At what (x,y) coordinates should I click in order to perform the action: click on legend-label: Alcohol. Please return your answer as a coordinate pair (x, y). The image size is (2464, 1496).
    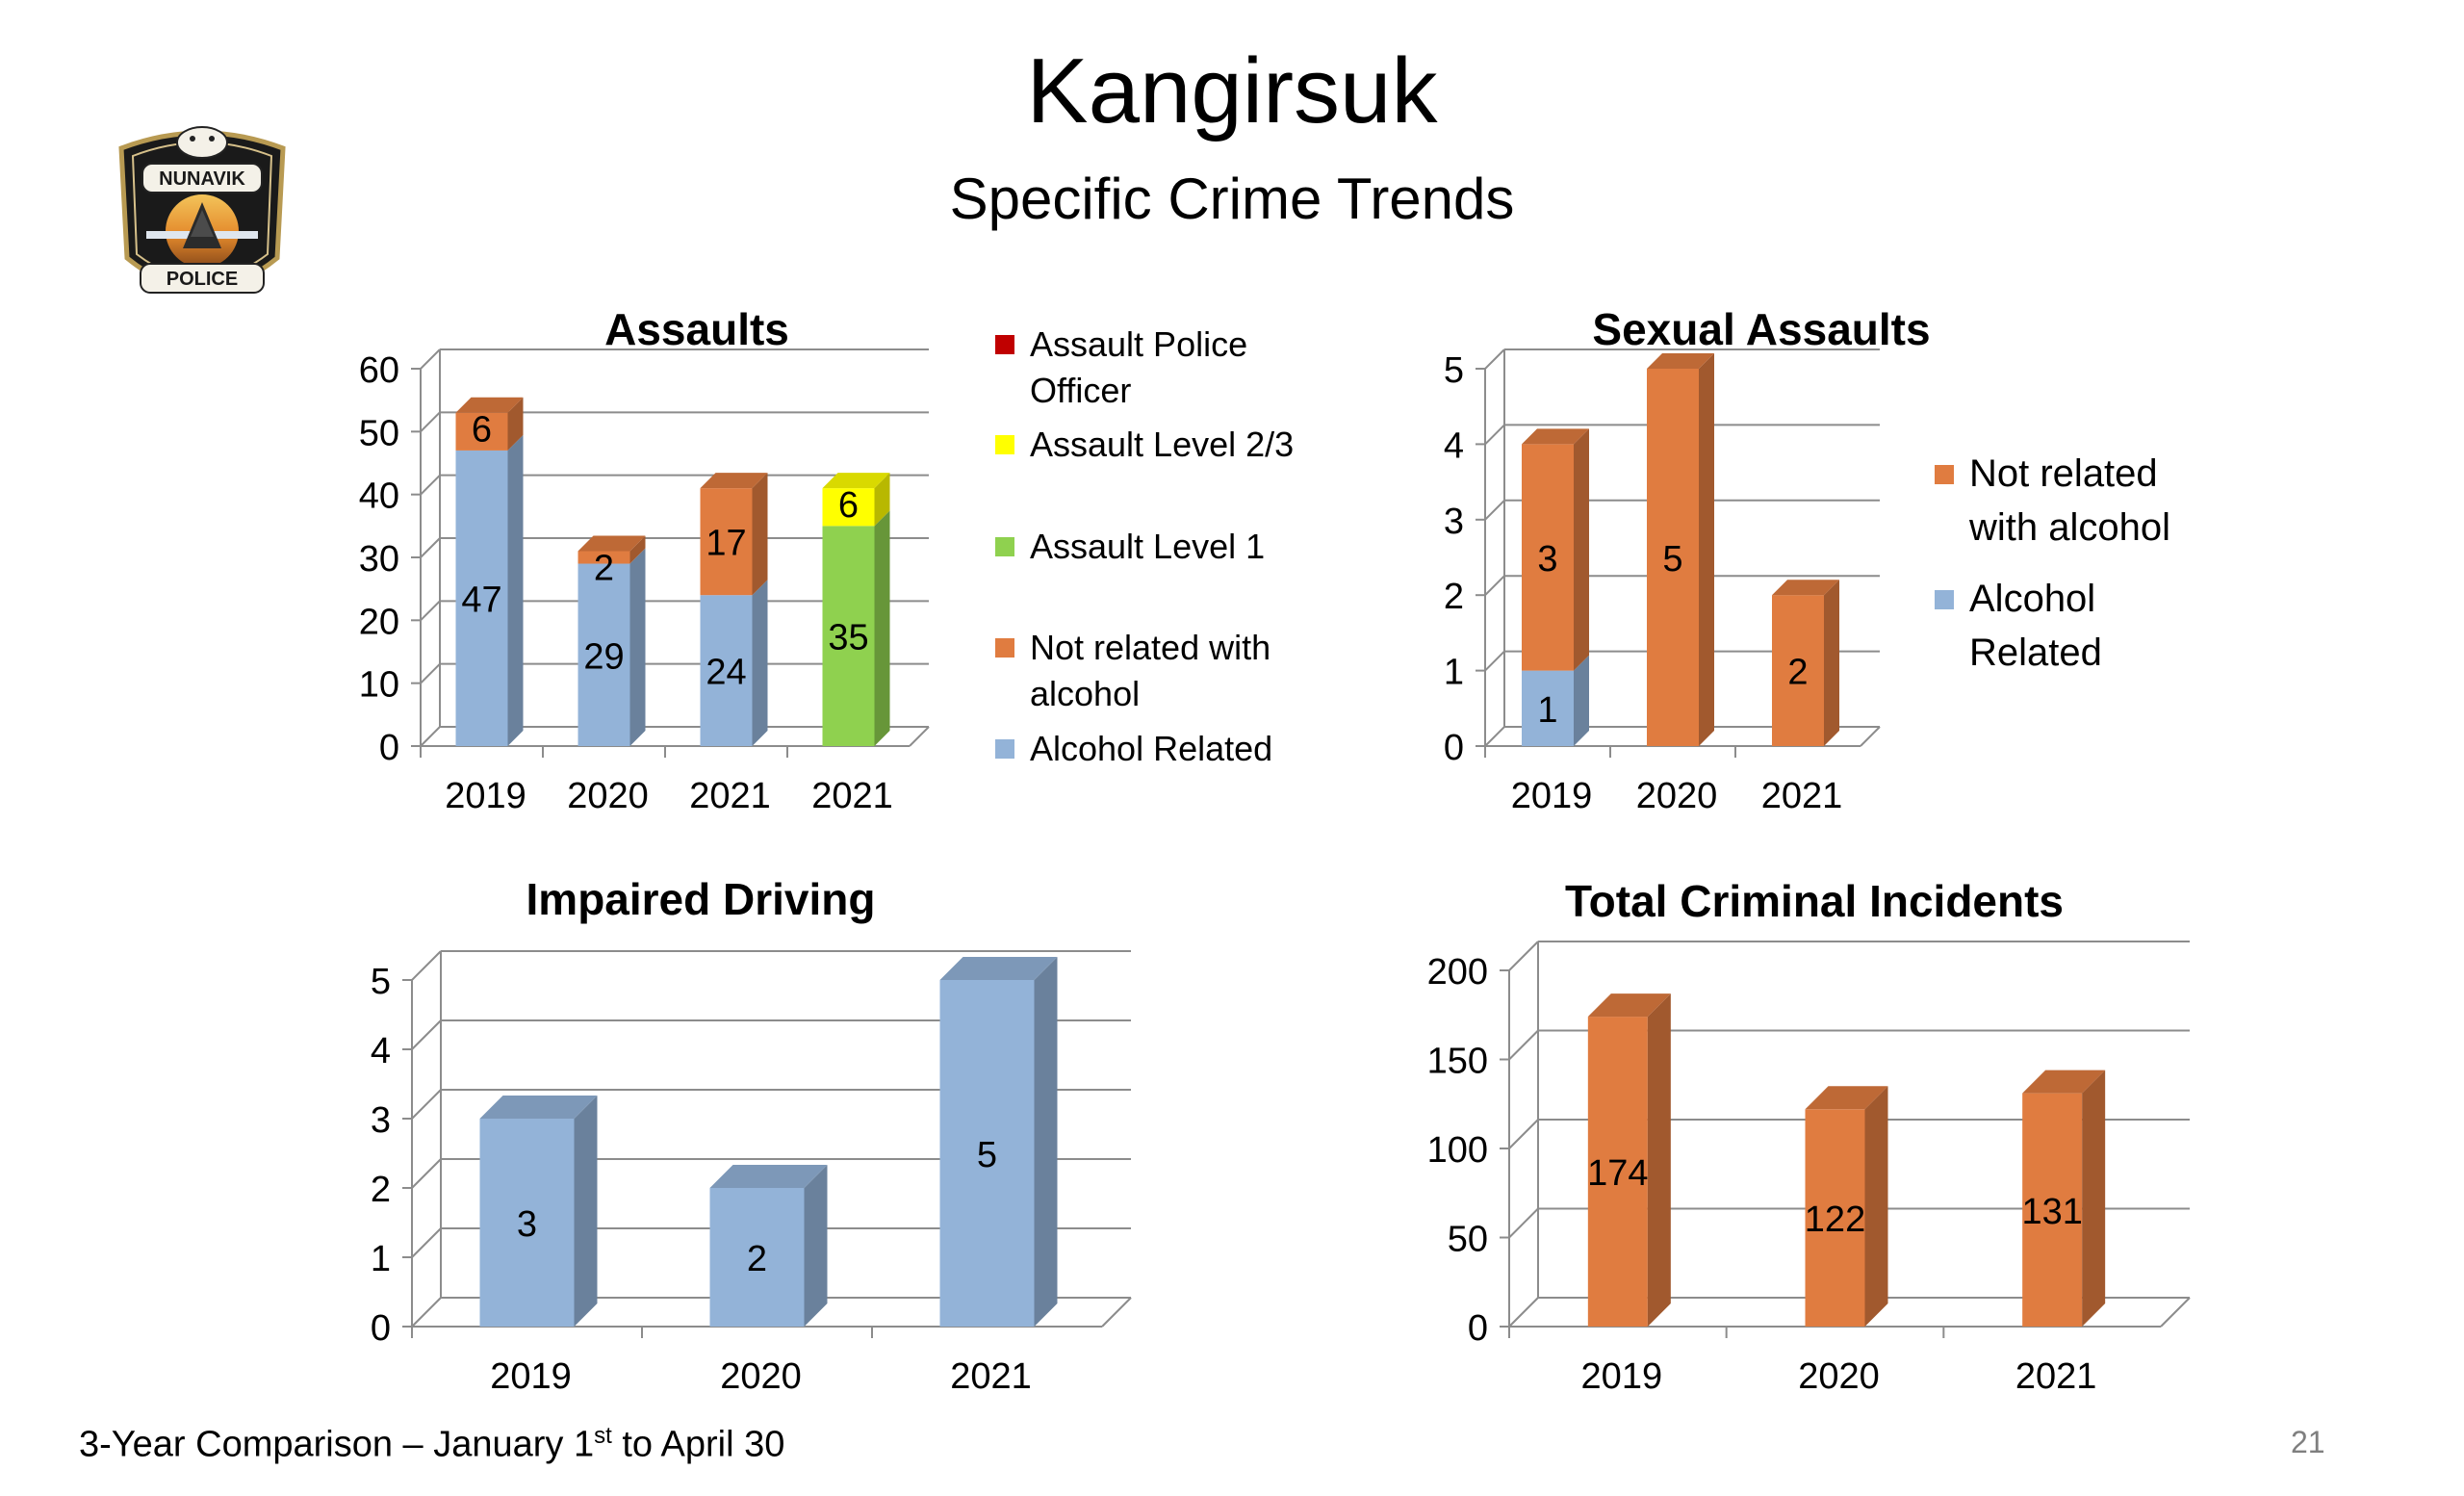
    Looking at the image, I should click on (2032, 599).